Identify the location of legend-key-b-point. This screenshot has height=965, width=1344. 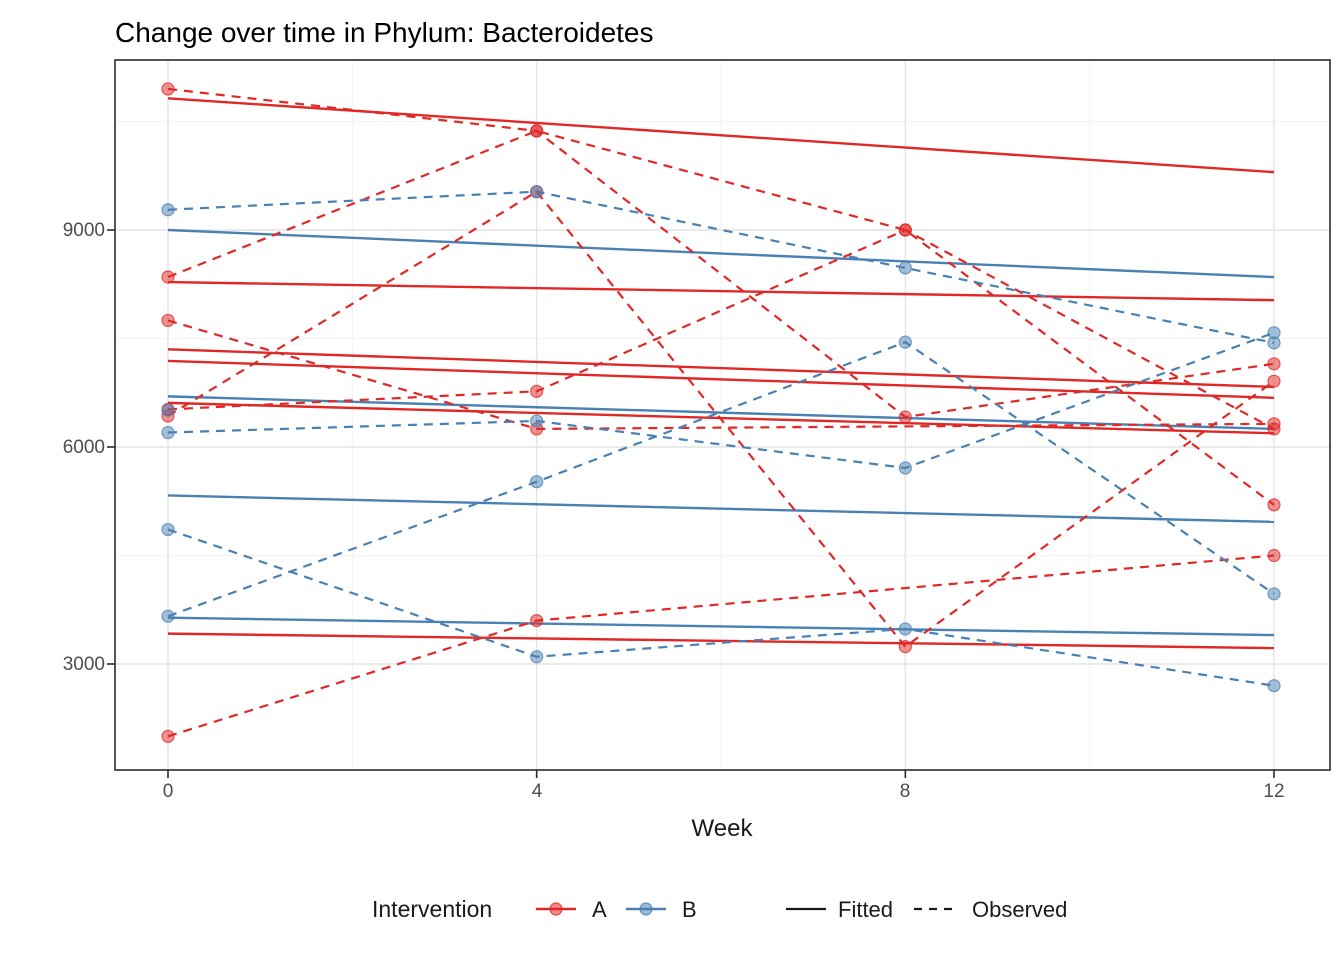
(646, 909).